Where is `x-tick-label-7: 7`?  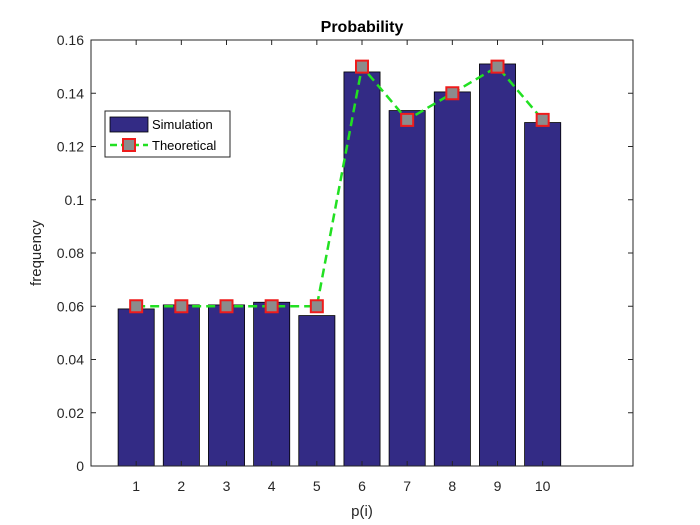 x-tick-label-7: 7 is located at coordinates (407, 486).